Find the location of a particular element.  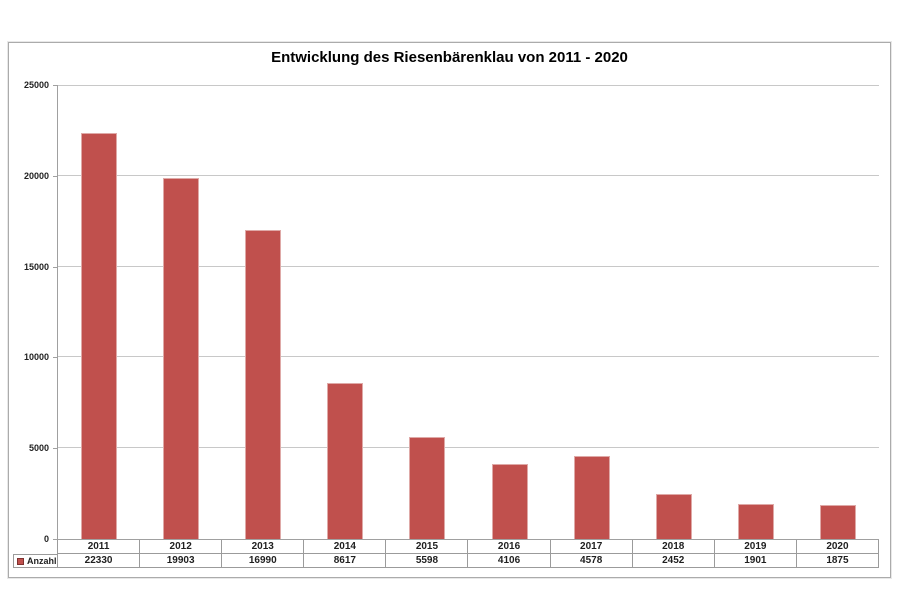

bar-2017 is located at coordinates (591, 497).